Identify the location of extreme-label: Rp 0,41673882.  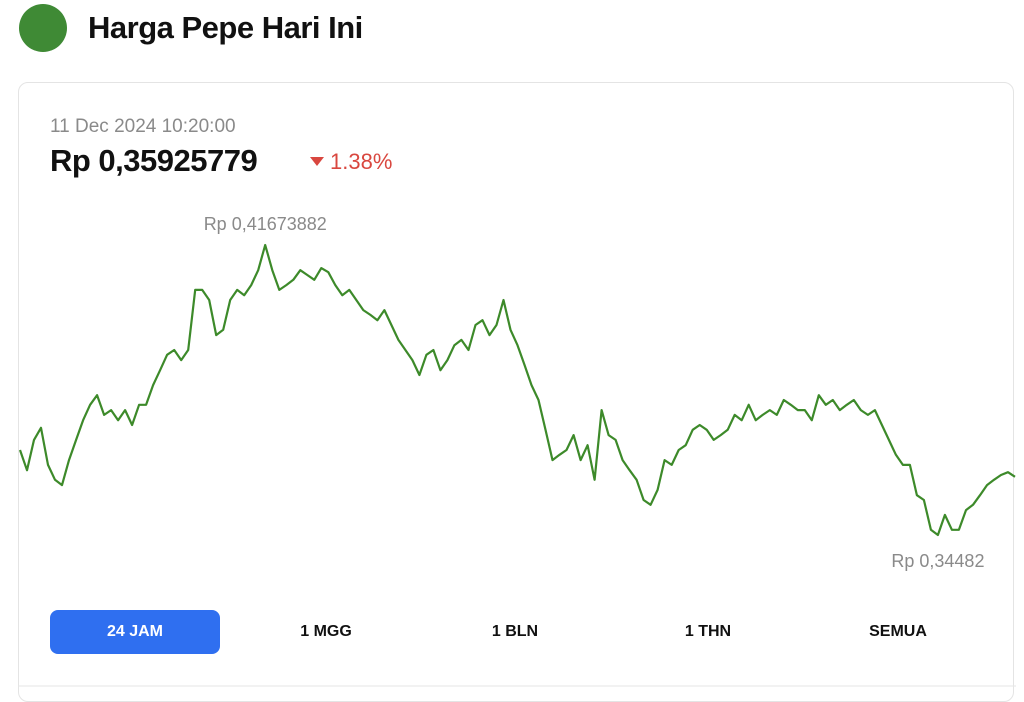
(265, 224).